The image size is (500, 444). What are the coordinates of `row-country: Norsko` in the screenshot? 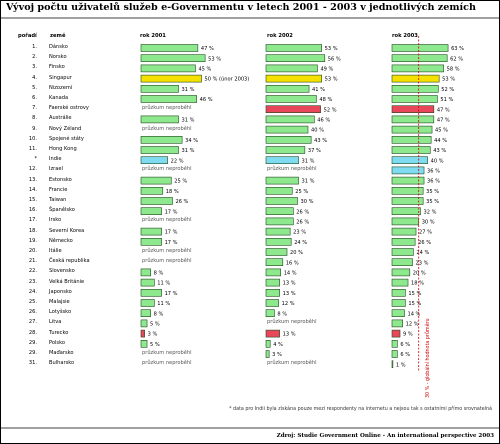 It's located at (58, 57).